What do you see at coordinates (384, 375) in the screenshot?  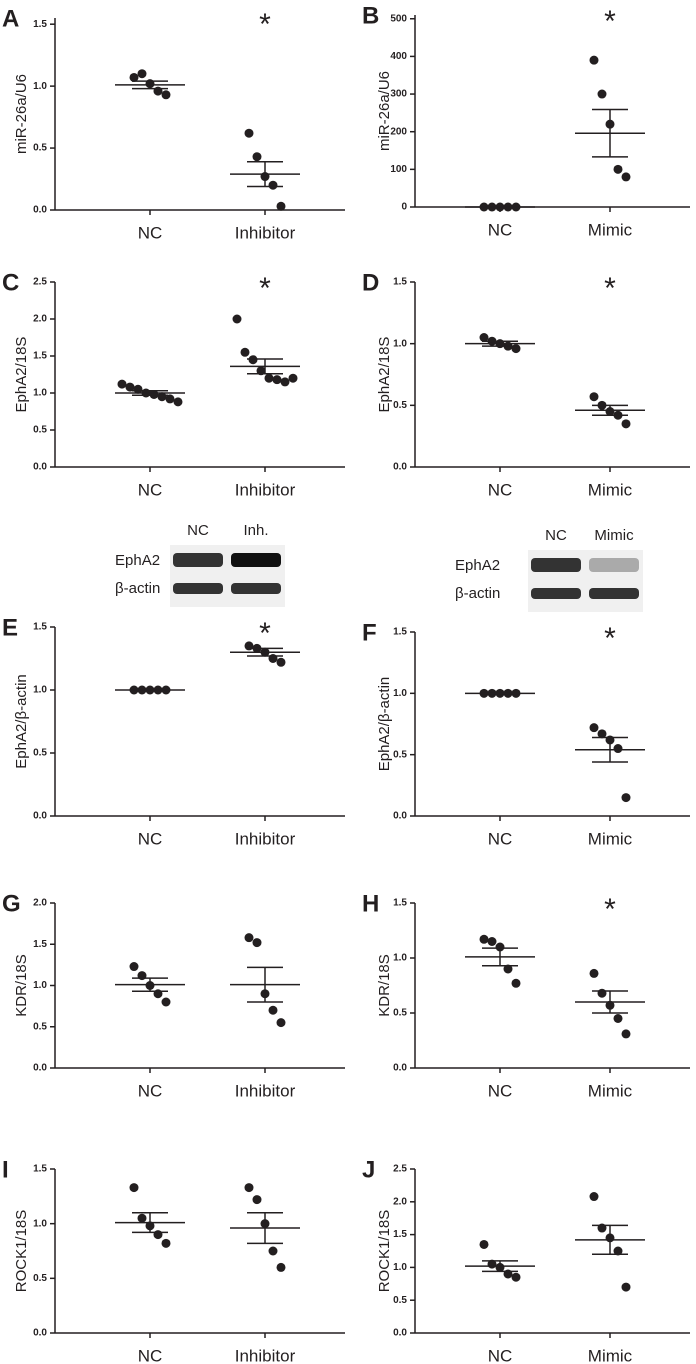 I see `y-axis-label: EphA2/18S` at bounding box center [384, 375].